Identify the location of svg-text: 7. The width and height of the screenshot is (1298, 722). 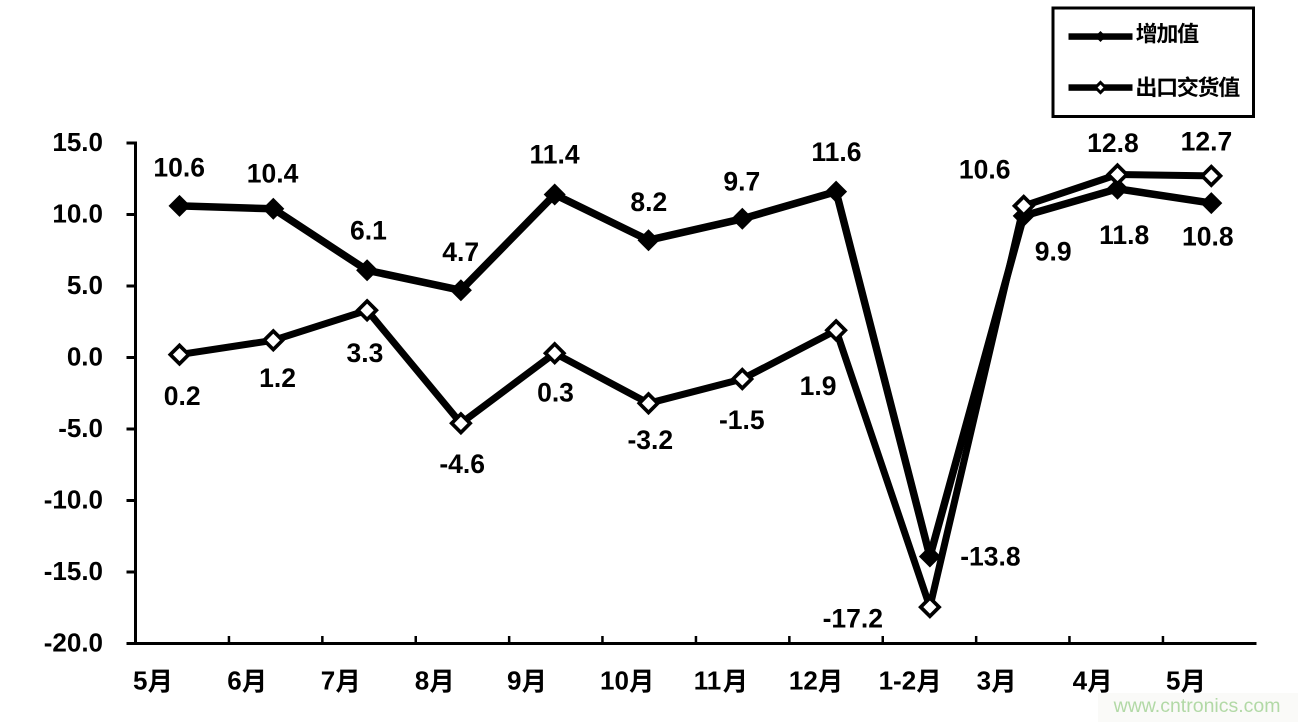
(328, 680).